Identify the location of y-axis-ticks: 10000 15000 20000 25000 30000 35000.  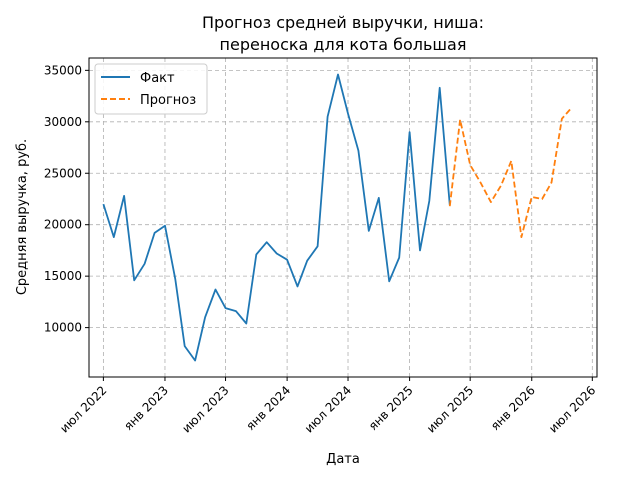
(66, 199).